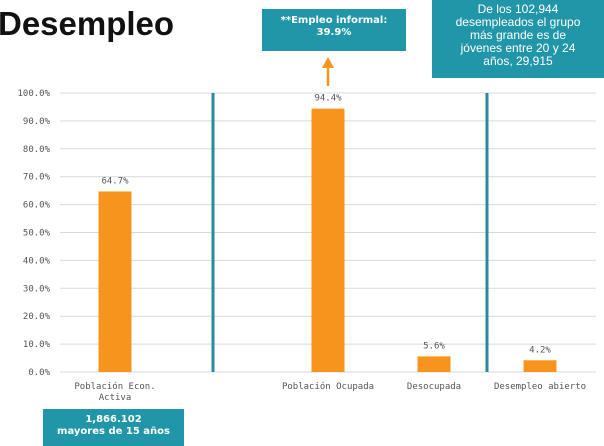 The height and width of the screenshot is (446, 604). I want to click on callout-line: jóvenes entre 20 y 24, so click(518, 48).